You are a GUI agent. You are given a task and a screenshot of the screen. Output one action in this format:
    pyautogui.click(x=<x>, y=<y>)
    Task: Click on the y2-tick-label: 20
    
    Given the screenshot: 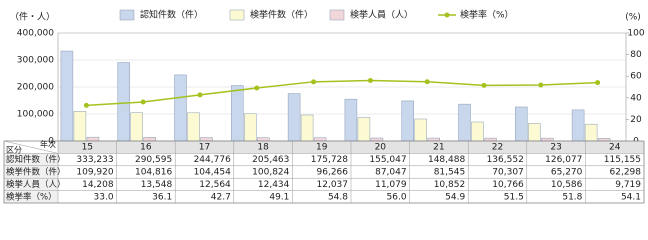 What is the action you would take?
    pyautogui.click(x=636, y=120)
    